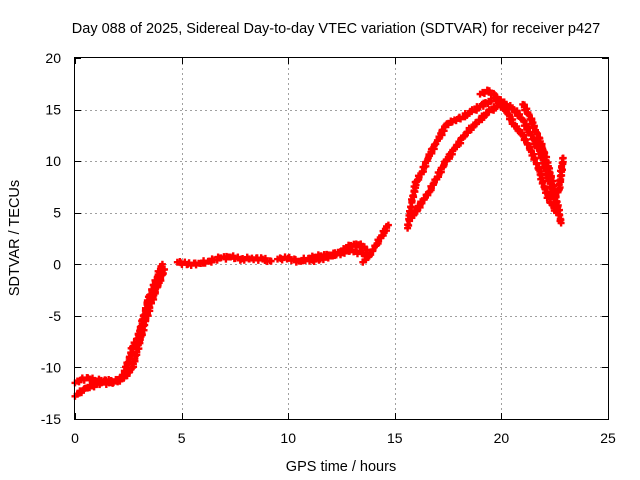 The height and width of the screenshot is (480, 640). I want to click on x-tick-label: 10, so click(288, 438).